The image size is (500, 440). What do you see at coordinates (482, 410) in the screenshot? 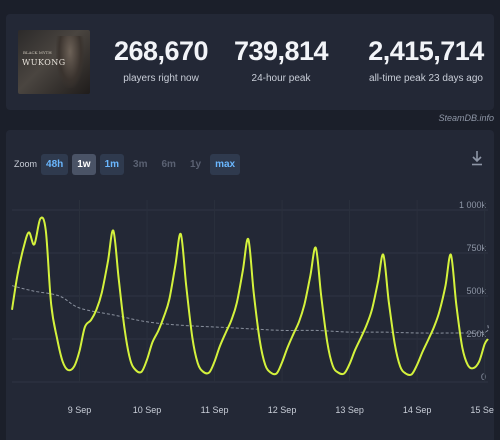
I see `x-tick-label: 15 Sep` at bounding box center [482, 410].